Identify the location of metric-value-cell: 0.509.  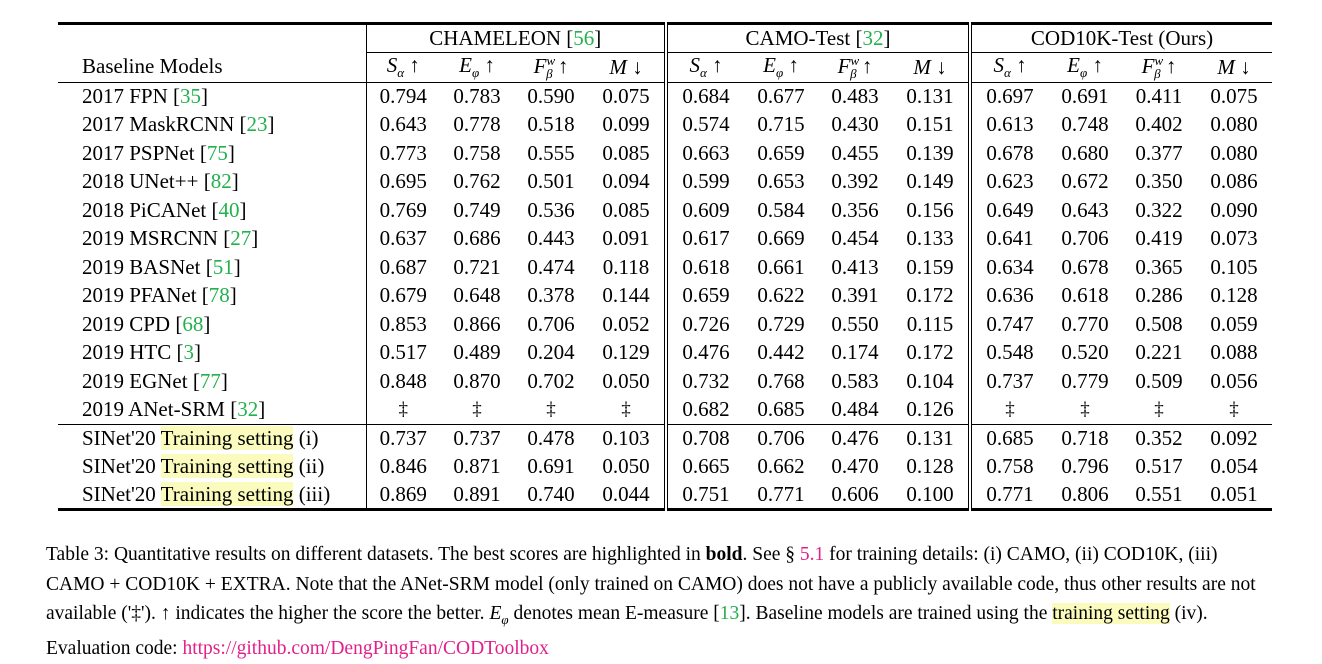
(1159, 380).